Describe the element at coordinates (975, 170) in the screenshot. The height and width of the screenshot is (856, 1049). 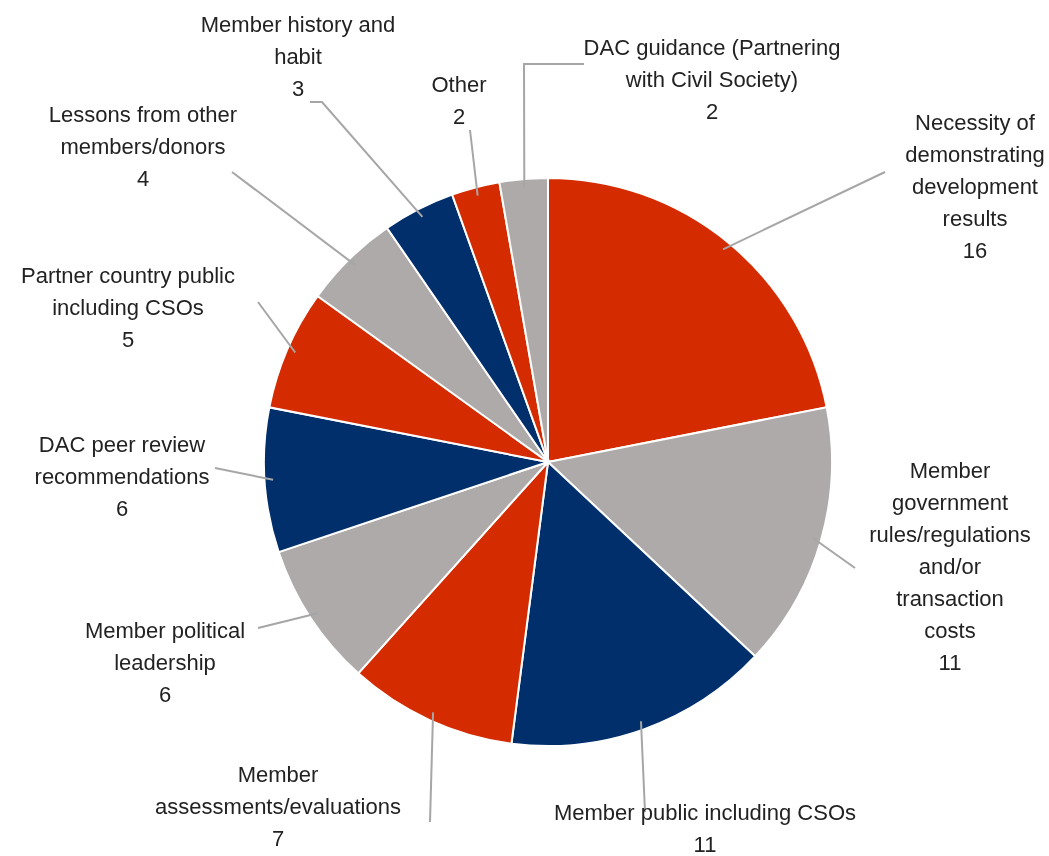
I see `slice-label: Necessity of demonstrating development results` at that location.